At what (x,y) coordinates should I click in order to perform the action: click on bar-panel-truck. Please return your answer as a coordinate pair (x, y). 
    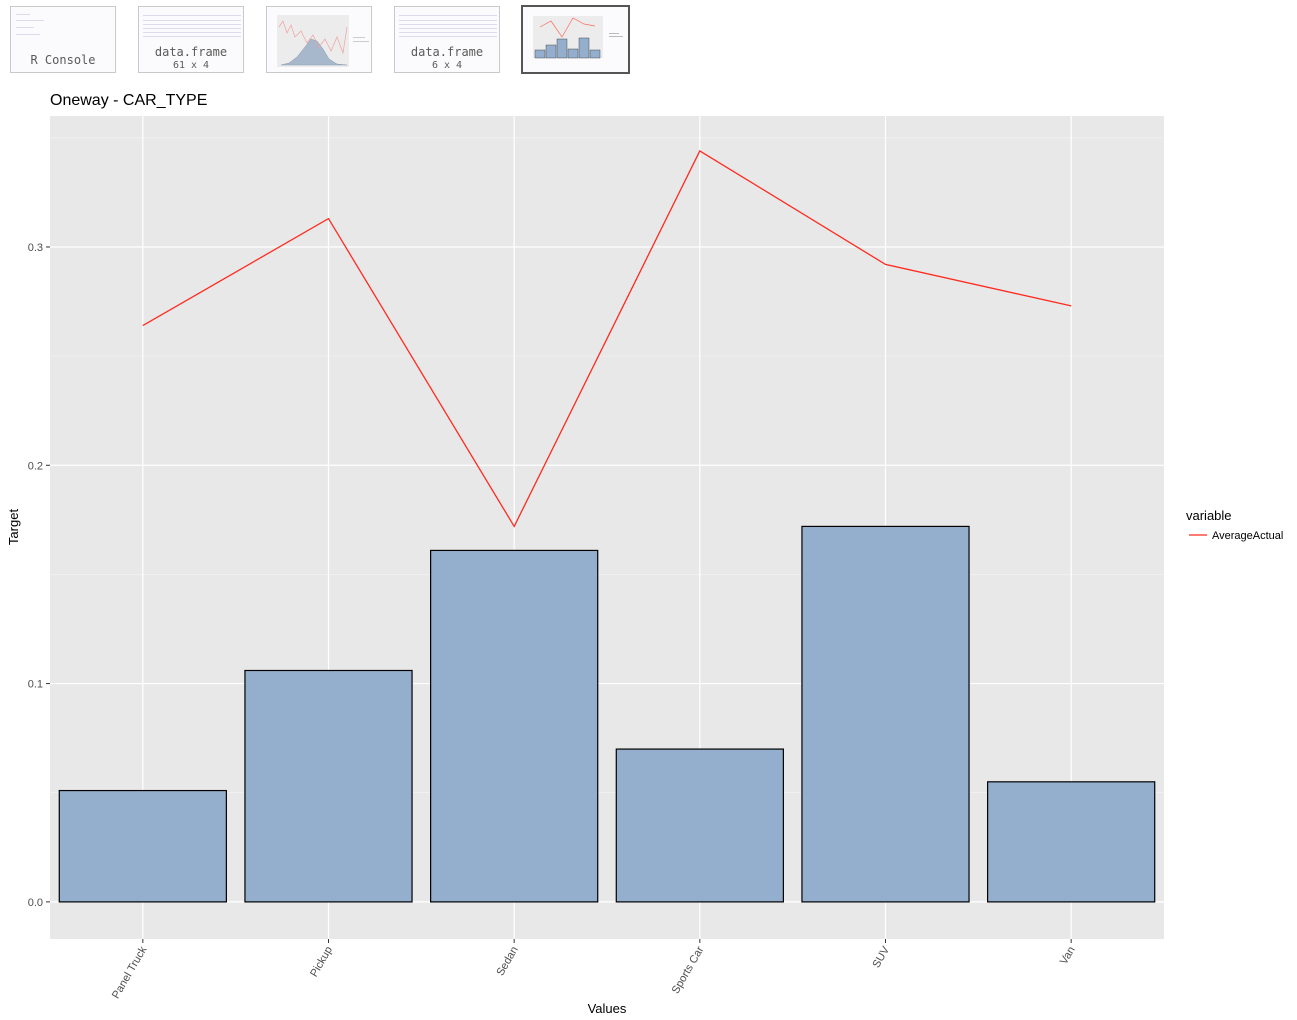
    Looking at the image, I should click on (142, 846).